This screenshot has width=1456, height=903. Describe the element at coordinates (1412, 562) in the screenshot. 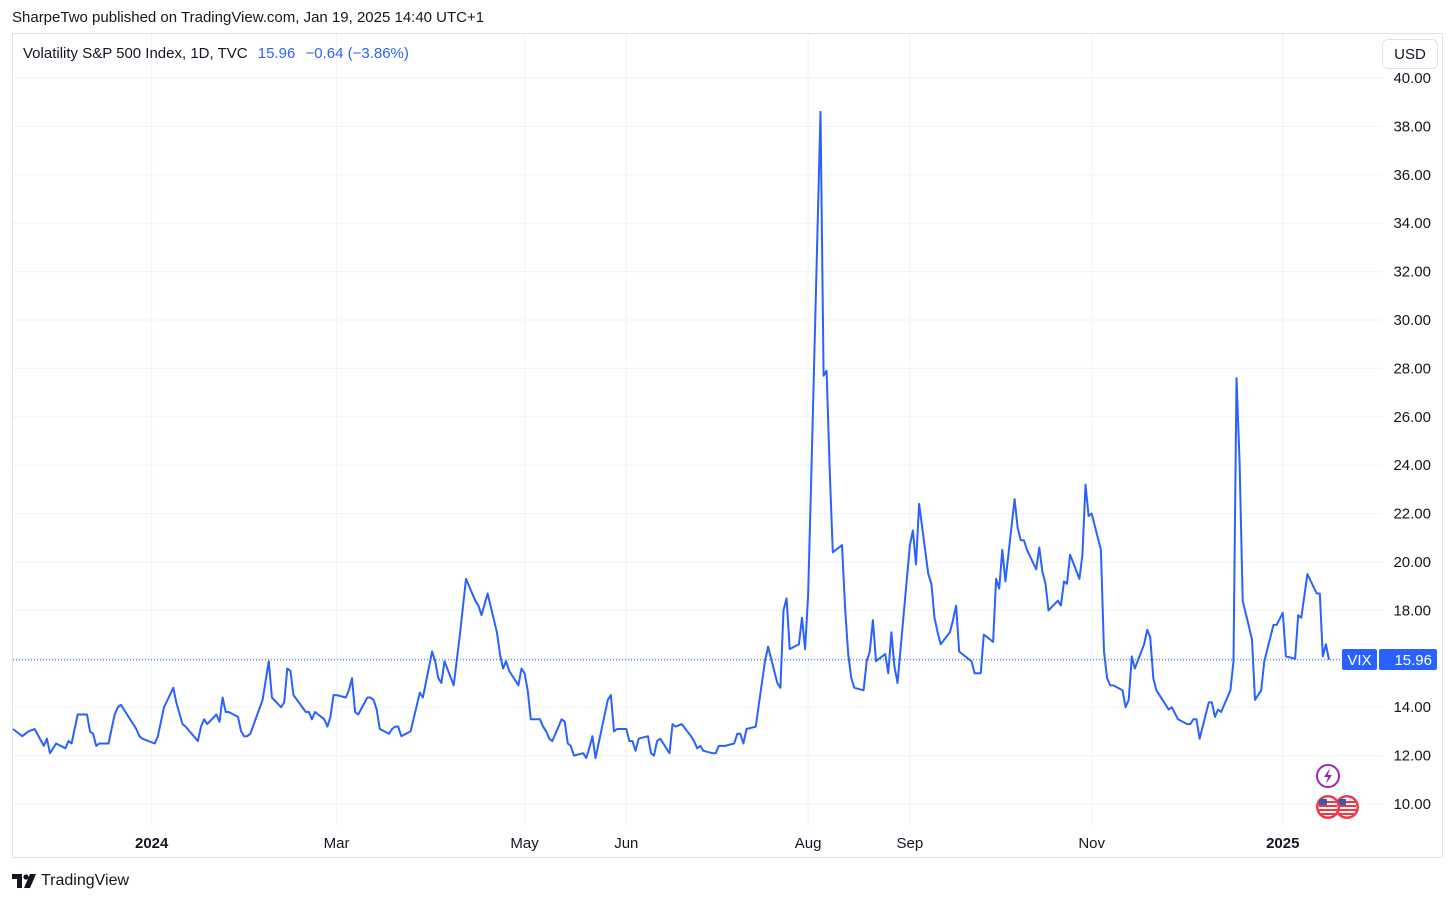

I see `y-tick-label: 20.00` at that location.